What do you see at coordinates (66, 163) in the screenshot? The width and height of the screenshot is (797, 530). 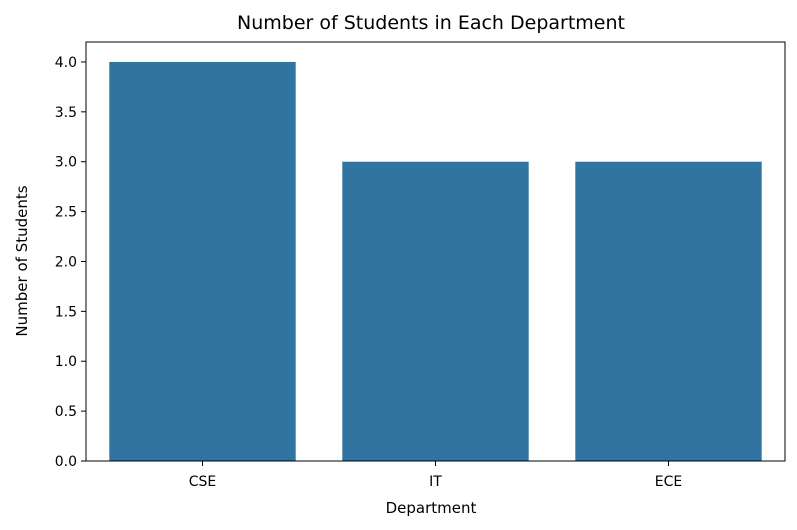 I see `y-tick-label: 3.0` at bounding box center [66, 163].